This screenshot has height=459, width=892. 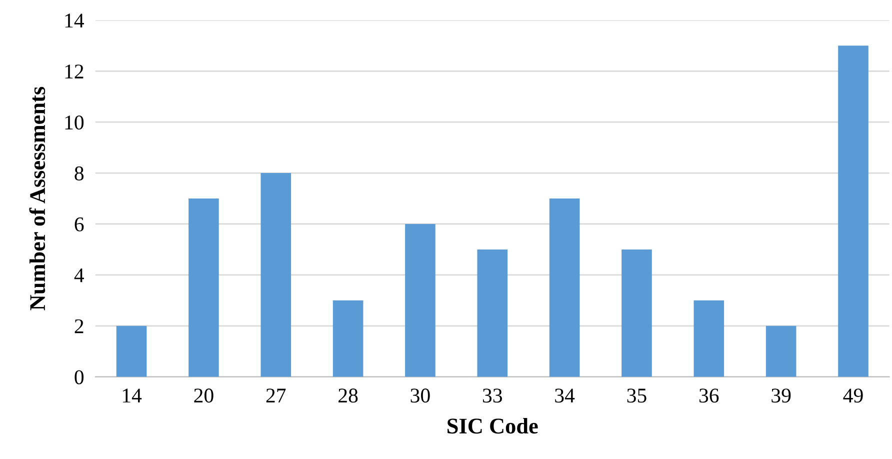 I want to click on y-tick-label: 12, so click(x=74, y=71).